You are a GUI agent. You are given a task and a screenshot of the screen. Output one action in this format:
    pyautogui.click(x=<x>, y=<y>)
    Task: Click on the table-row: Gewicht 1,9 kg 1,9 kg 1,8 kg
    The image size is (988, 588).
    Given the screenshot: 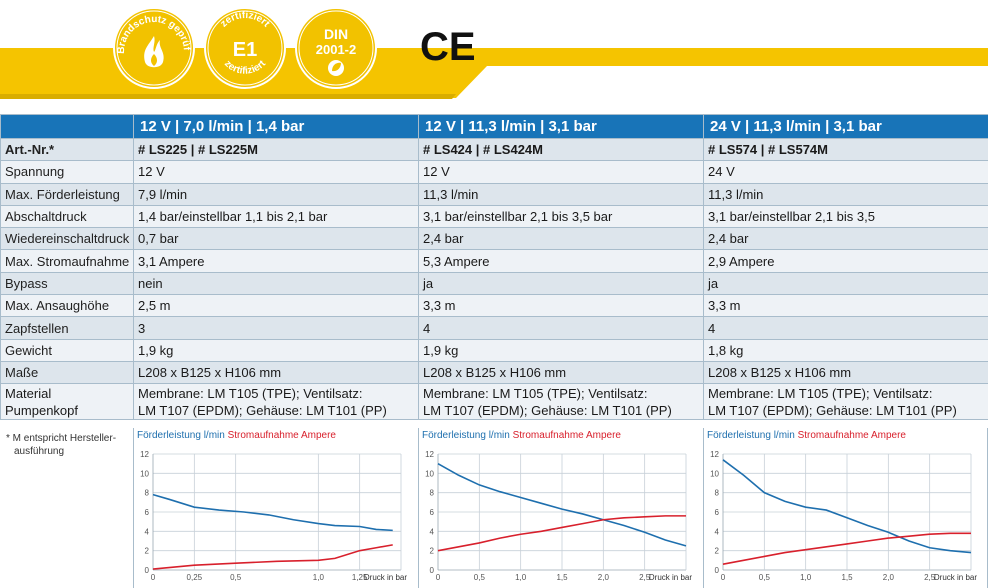 What is the action you would take?
    pyautogui.click(x=494, y=350)
    